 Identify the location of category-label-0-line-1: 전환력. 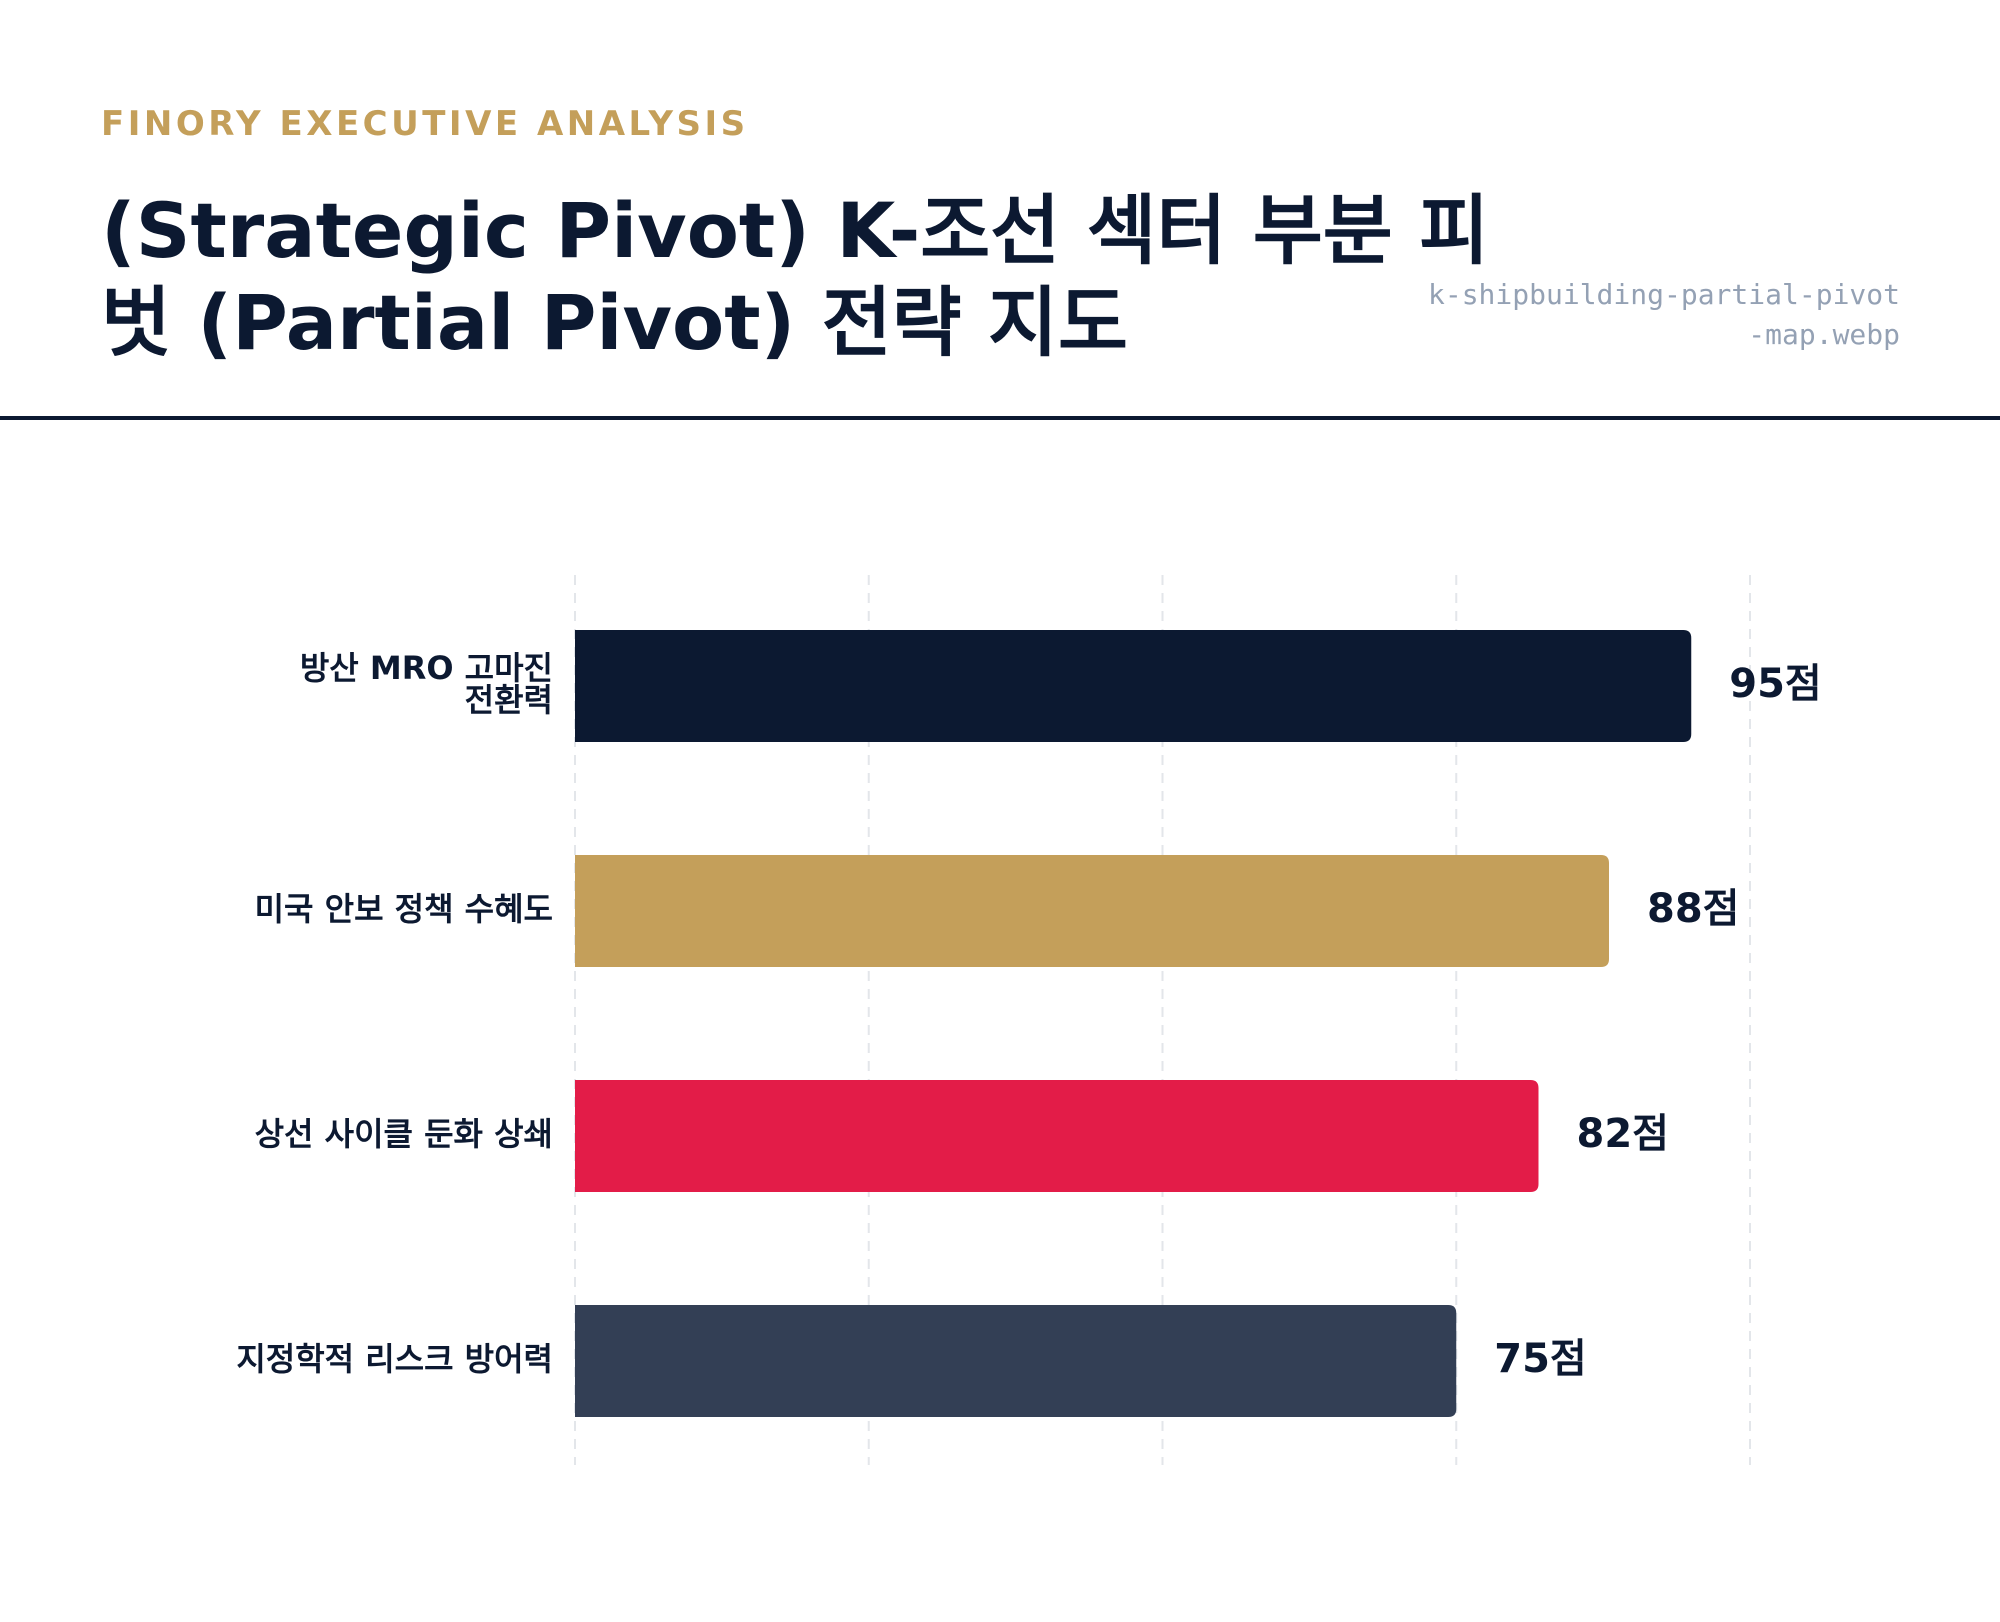
(509, 700).